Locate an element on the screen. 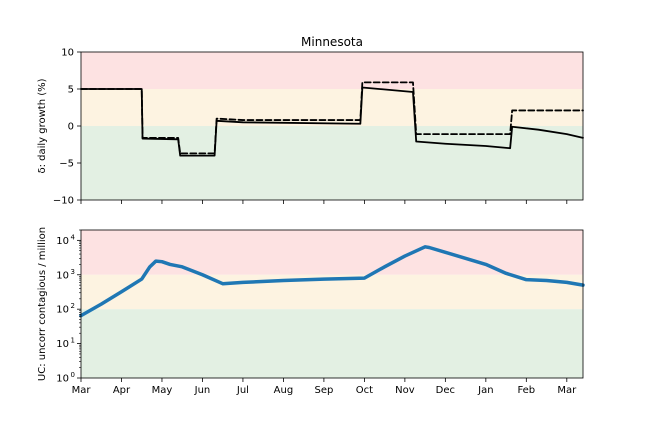  x-tick-label: Dec is located at coordinates (445, 390).